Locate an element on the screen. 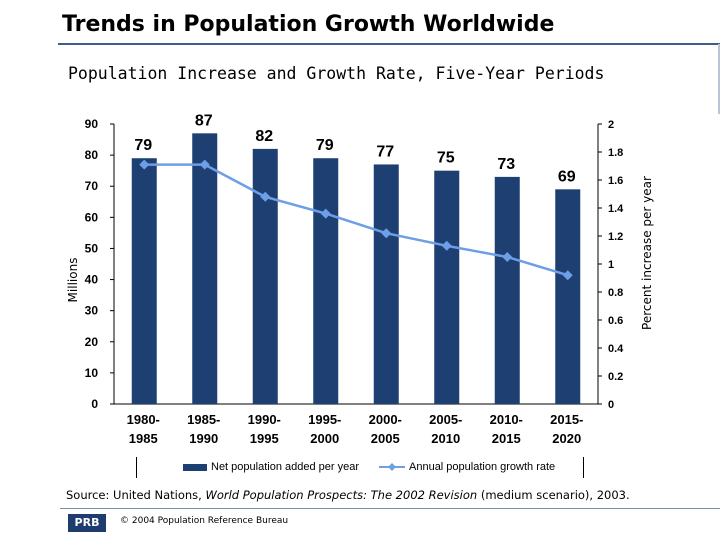 The height and width of the screenshot is (540, 720). x-tick-label: 1990 is located at coordinates (203, 438).